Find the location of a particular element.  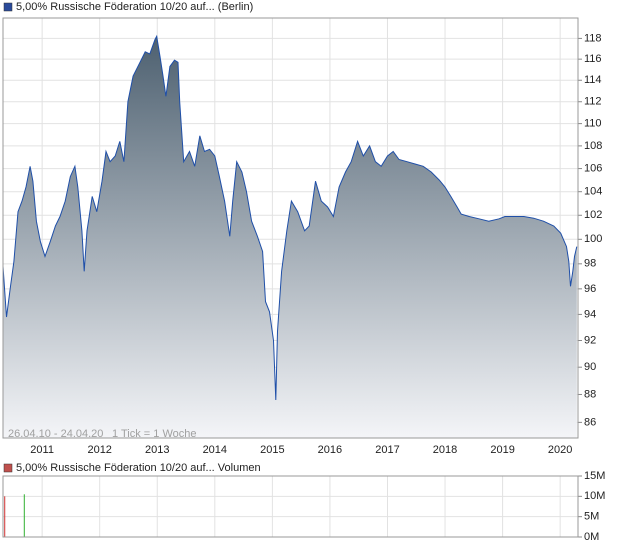

x-tick-label: 2011 is located at coordinates (42, 450).